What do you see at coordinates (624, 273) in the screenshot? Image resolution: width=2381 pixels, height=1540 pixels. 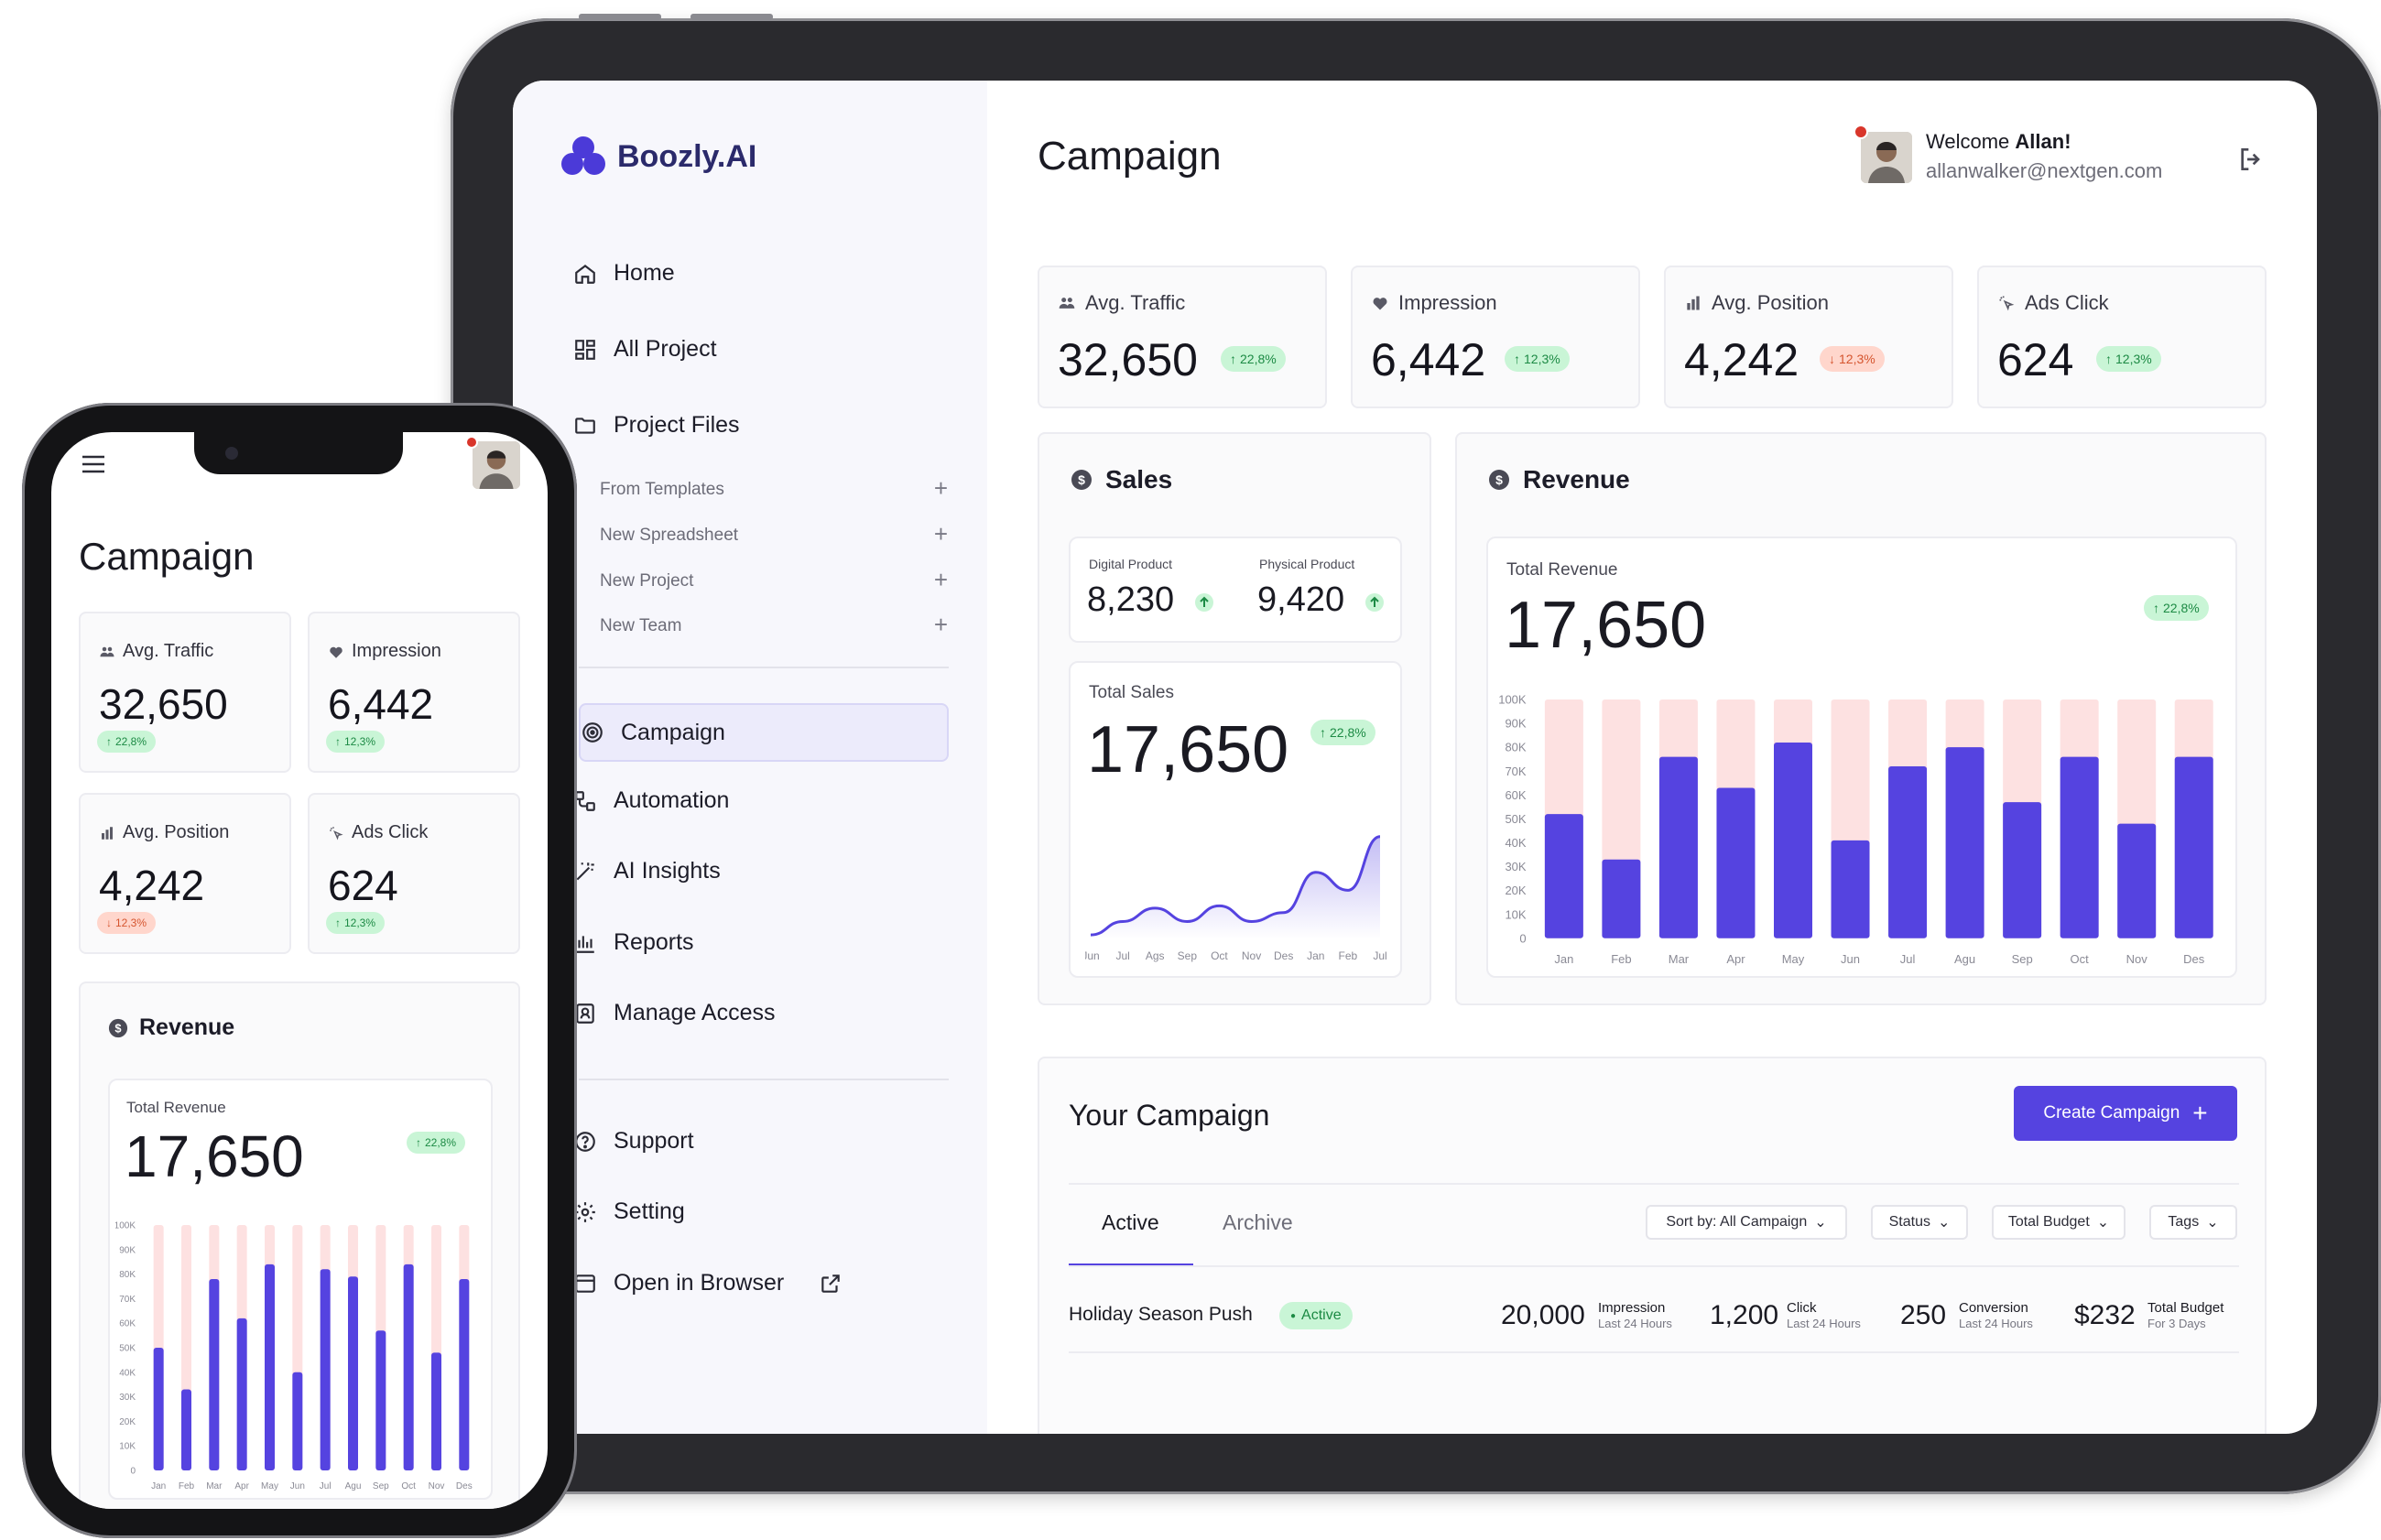 I see `sidebar-item-home: Home` at bounding box center [624, 273].